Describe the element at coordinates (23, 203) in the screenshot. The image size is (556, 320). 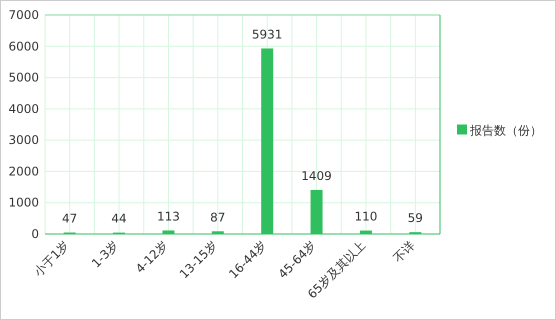
I see `y-tick-label: 1000` at that location.